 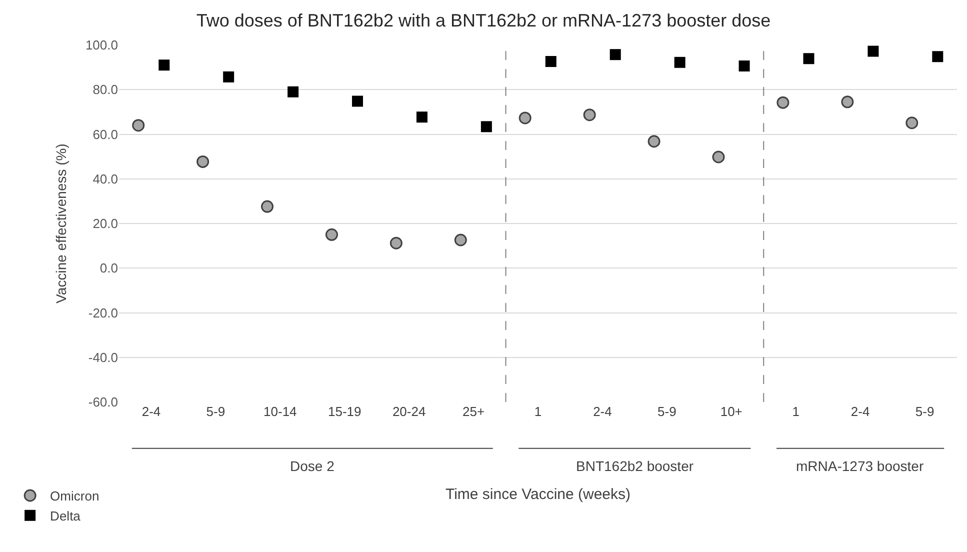 I want to click on x-tick-label: 20-24, so click(x=409, y=411).